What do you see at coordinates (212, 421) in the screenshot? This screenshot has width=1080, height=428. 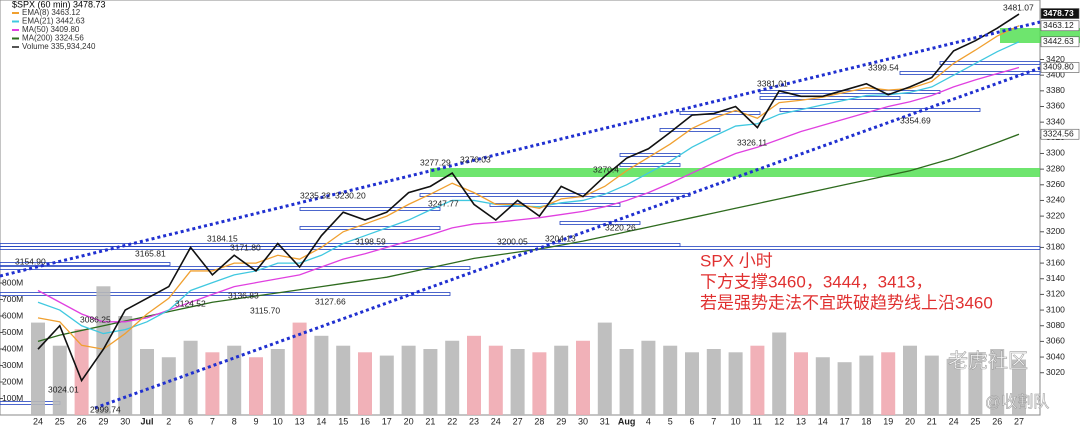 I see `x-tick-label: 7` at bounding box center [212, 421].